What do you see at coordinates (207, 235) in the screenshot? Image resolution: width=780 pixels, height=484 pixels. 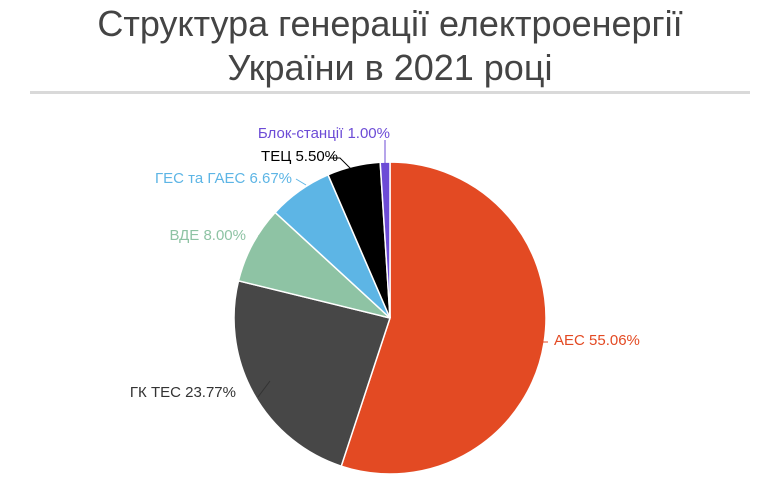 I see `slice-label: ВДЕ 8.00%` at bounding box center [207, 235].